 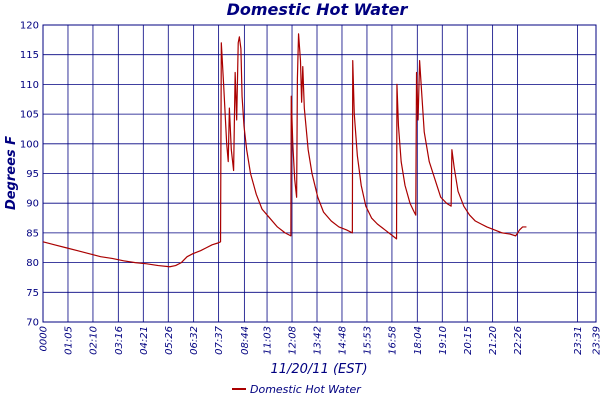 I want to click on chart-title: Domestic Hot Water, so click(x=318, y=9).